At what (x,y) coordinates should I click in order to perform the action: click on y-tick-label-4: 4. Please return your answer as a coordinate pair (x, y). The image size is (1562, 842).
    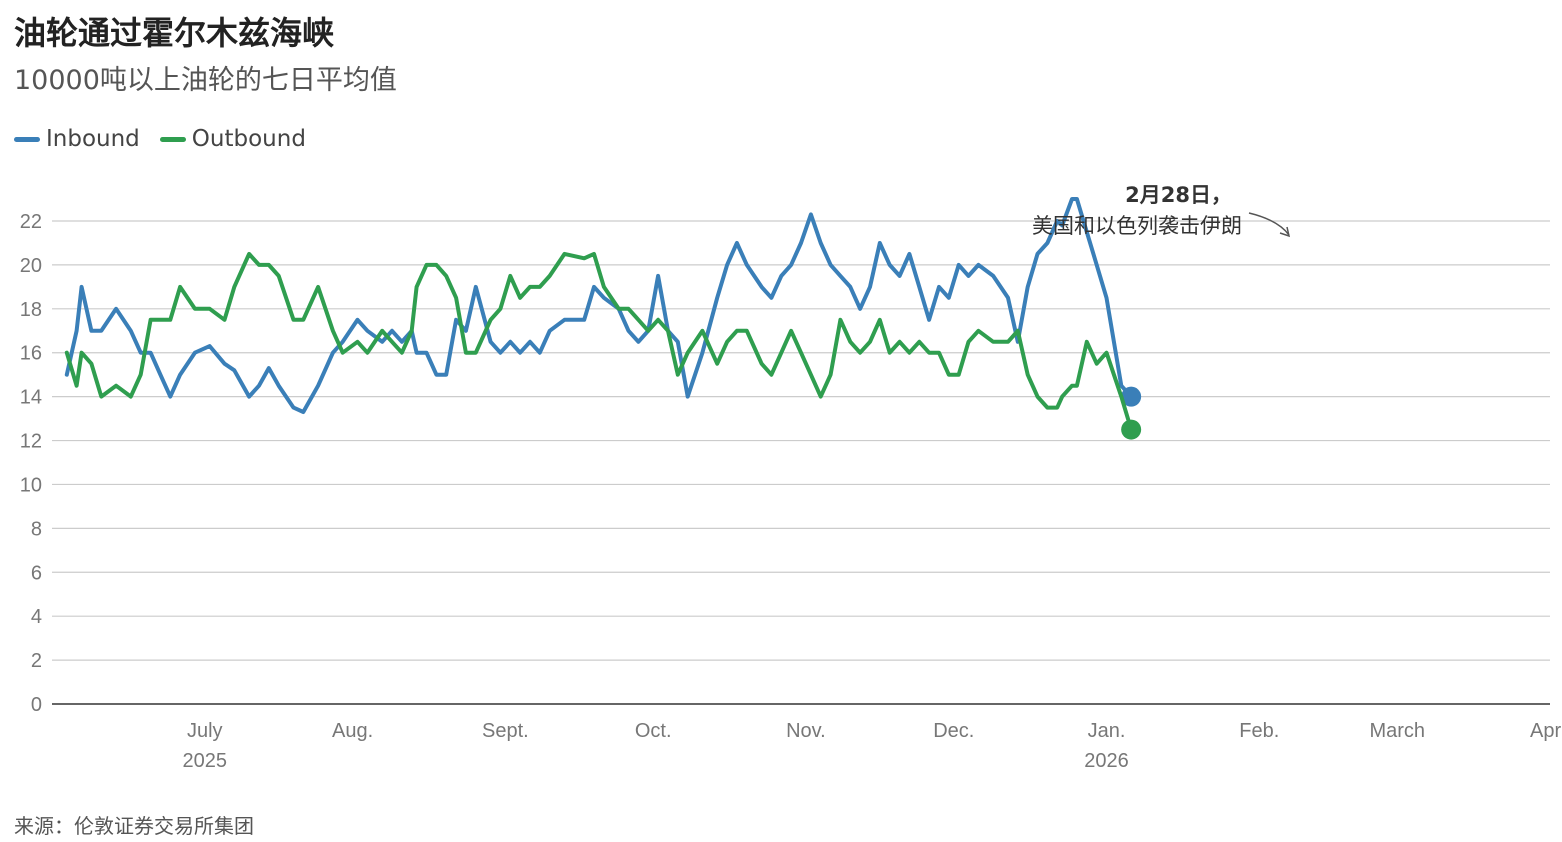
    Looking at the image, I should click on (36, 617).